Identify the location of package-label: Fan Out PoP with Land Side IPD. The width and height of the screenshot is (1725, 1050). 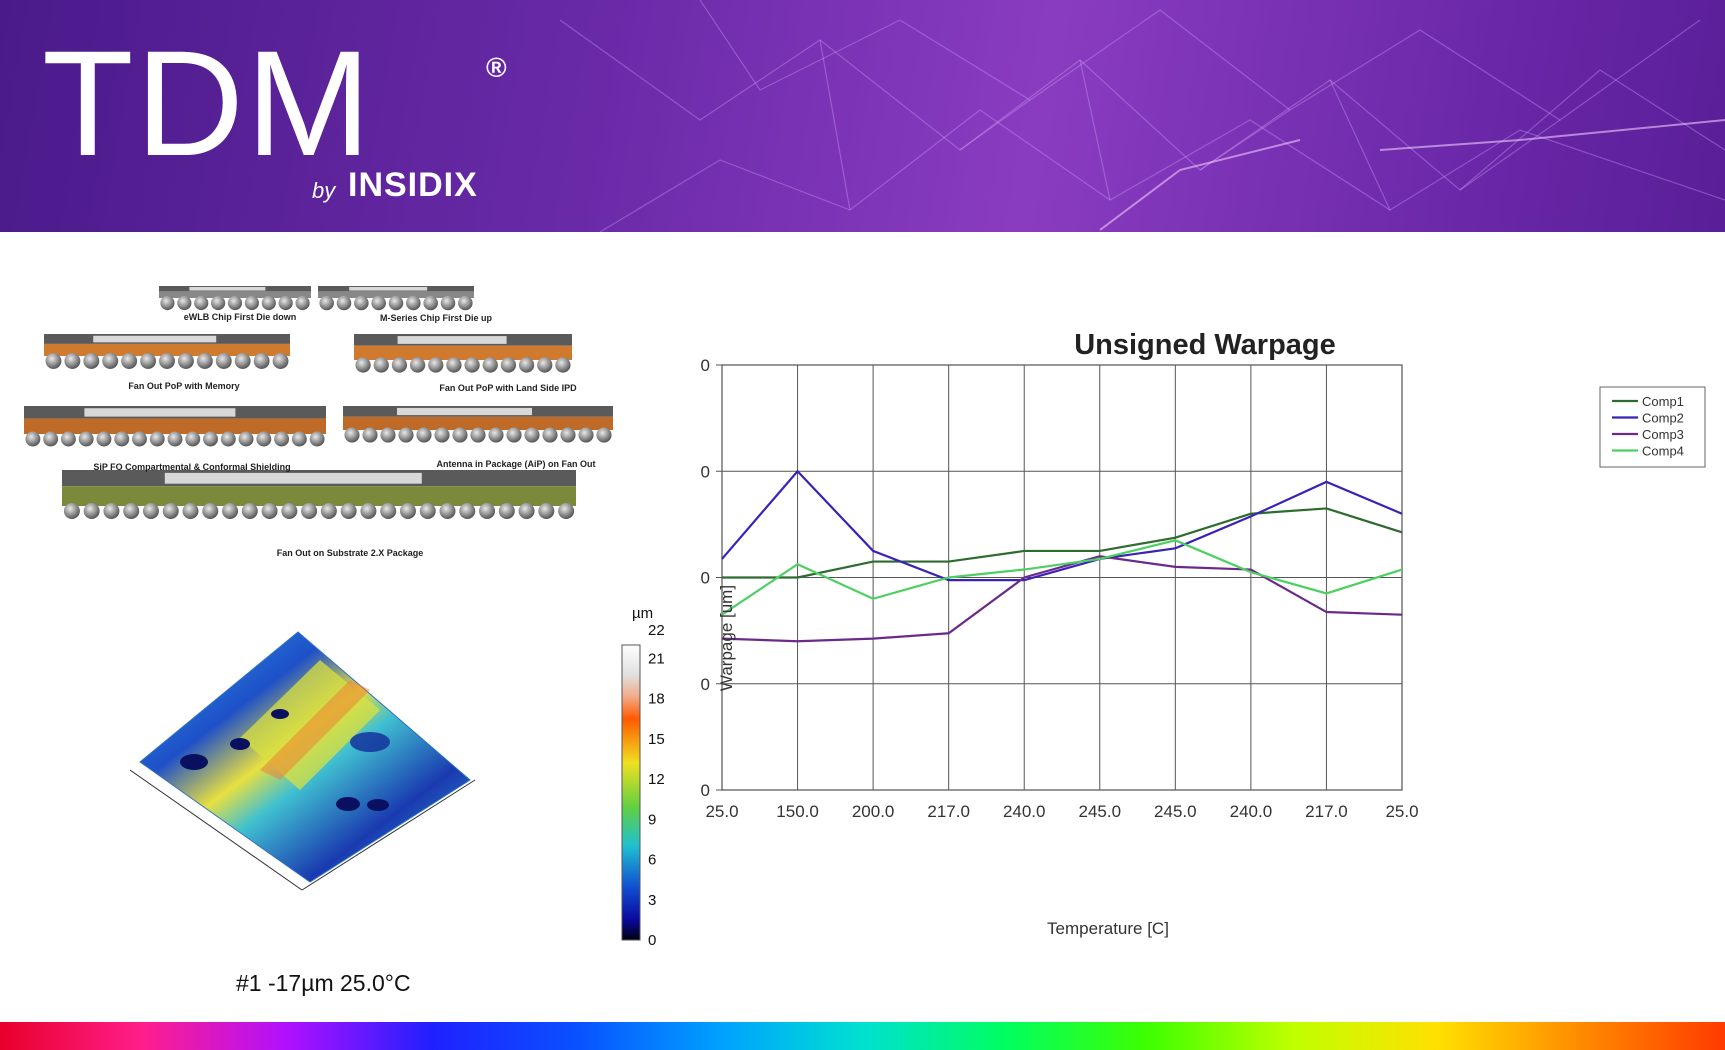
(508, 388).